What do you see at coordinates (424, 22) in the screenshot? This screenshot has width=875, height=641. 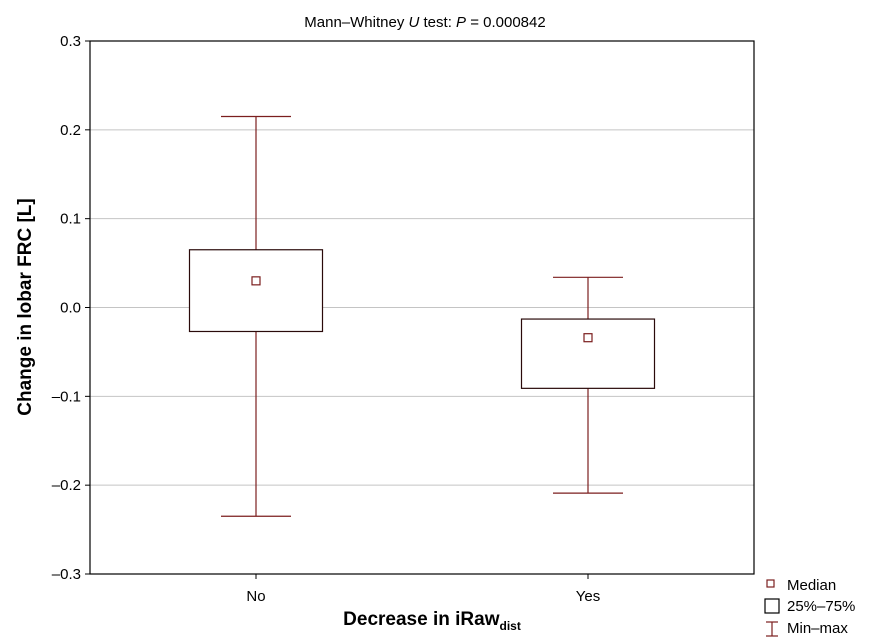 I see `chart-title: Mann–Whitney U test: P = 0.000842` at bounding box center [424, 22].